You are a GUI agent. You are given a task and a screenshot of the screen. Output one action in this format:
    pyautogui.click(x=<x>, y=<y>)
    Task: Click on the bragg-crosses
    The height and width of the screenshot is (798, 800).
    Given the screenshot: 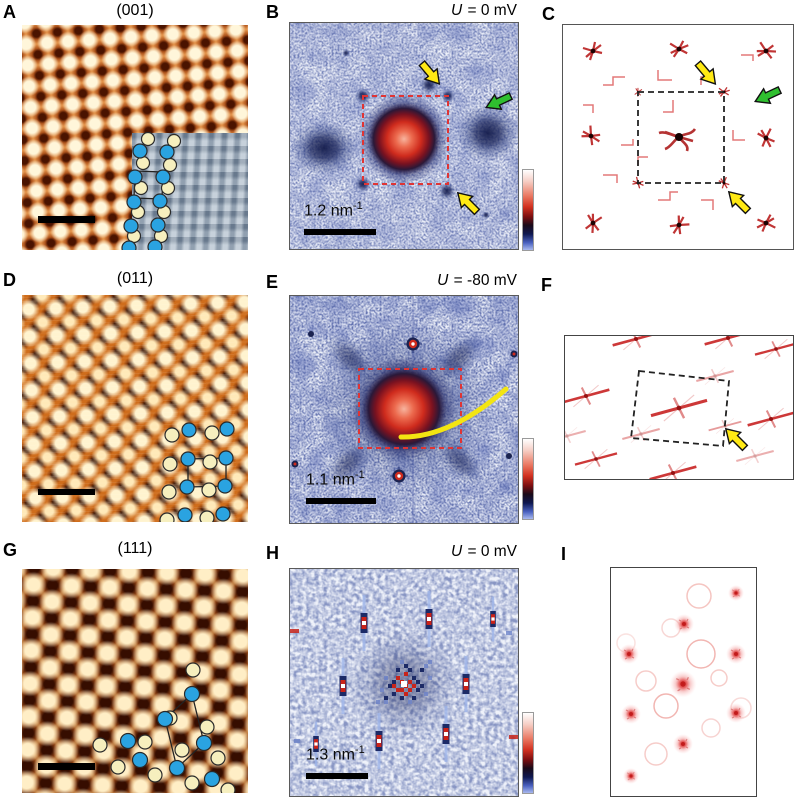 What is the action you would take?
    pyautogui.click(x=679, y=407)
    